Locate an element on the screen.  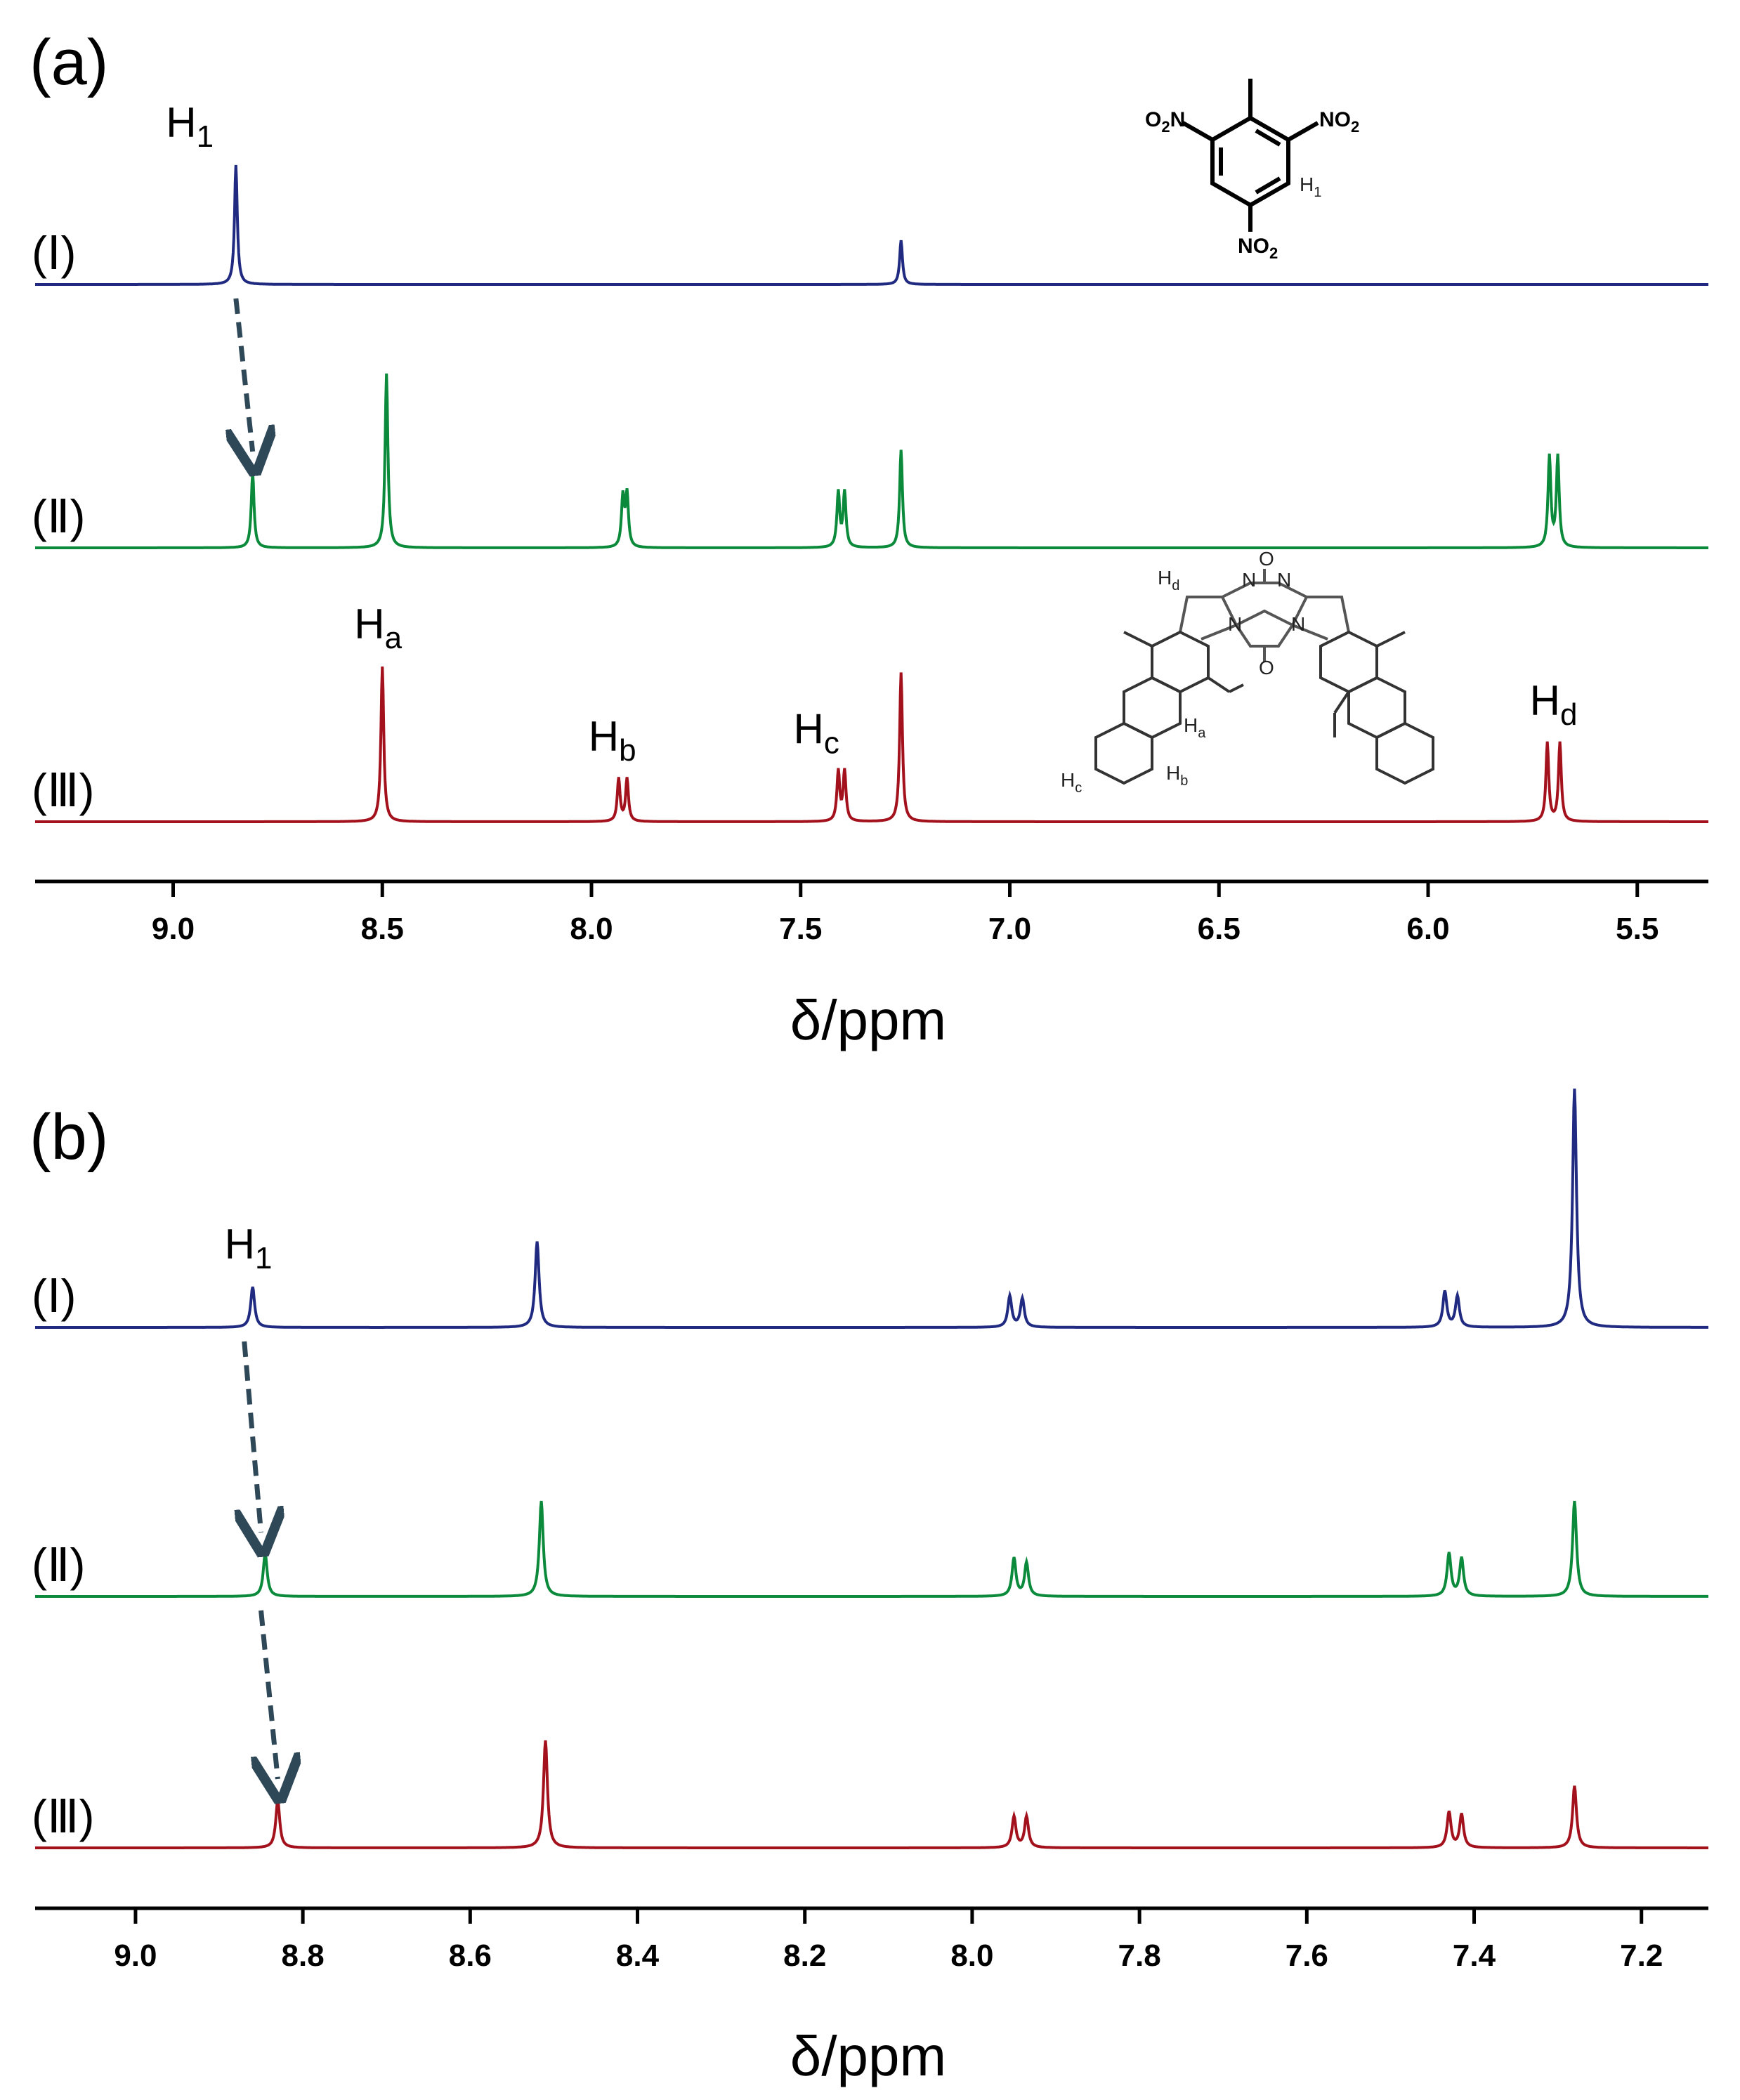
panel-a-shift-arrows is located at coordinates (245, 375).